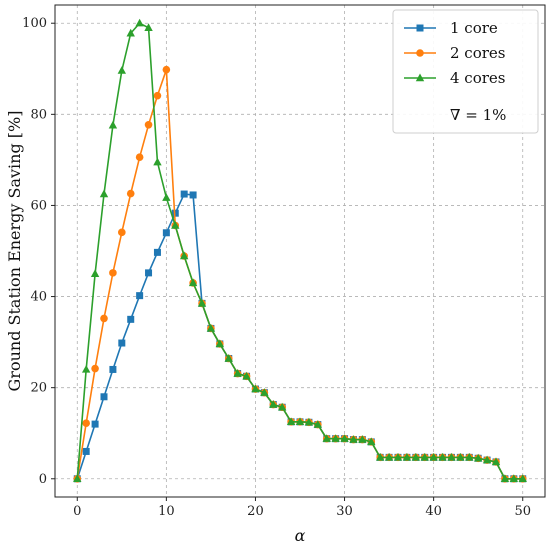  Describe the element at coordinates (38, 297) in the screenshot. I see `y-tick-label: 40` at that location.